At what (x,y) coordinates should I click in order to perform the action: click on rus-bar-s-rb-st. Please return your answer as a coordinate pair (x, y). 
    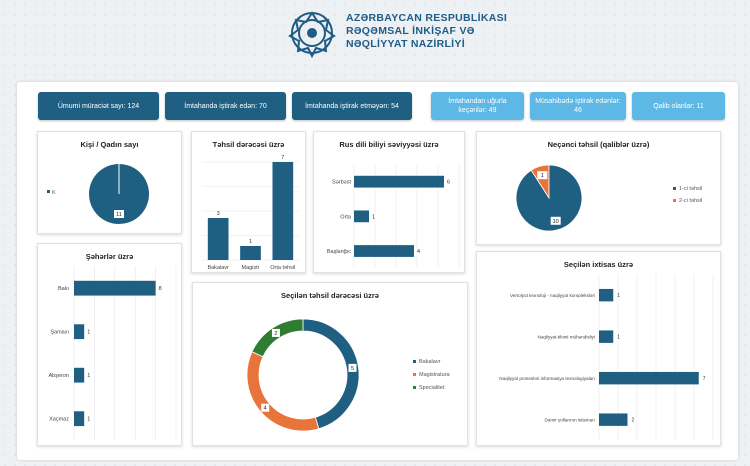
    Looking at the image, I should click on (399, 181).